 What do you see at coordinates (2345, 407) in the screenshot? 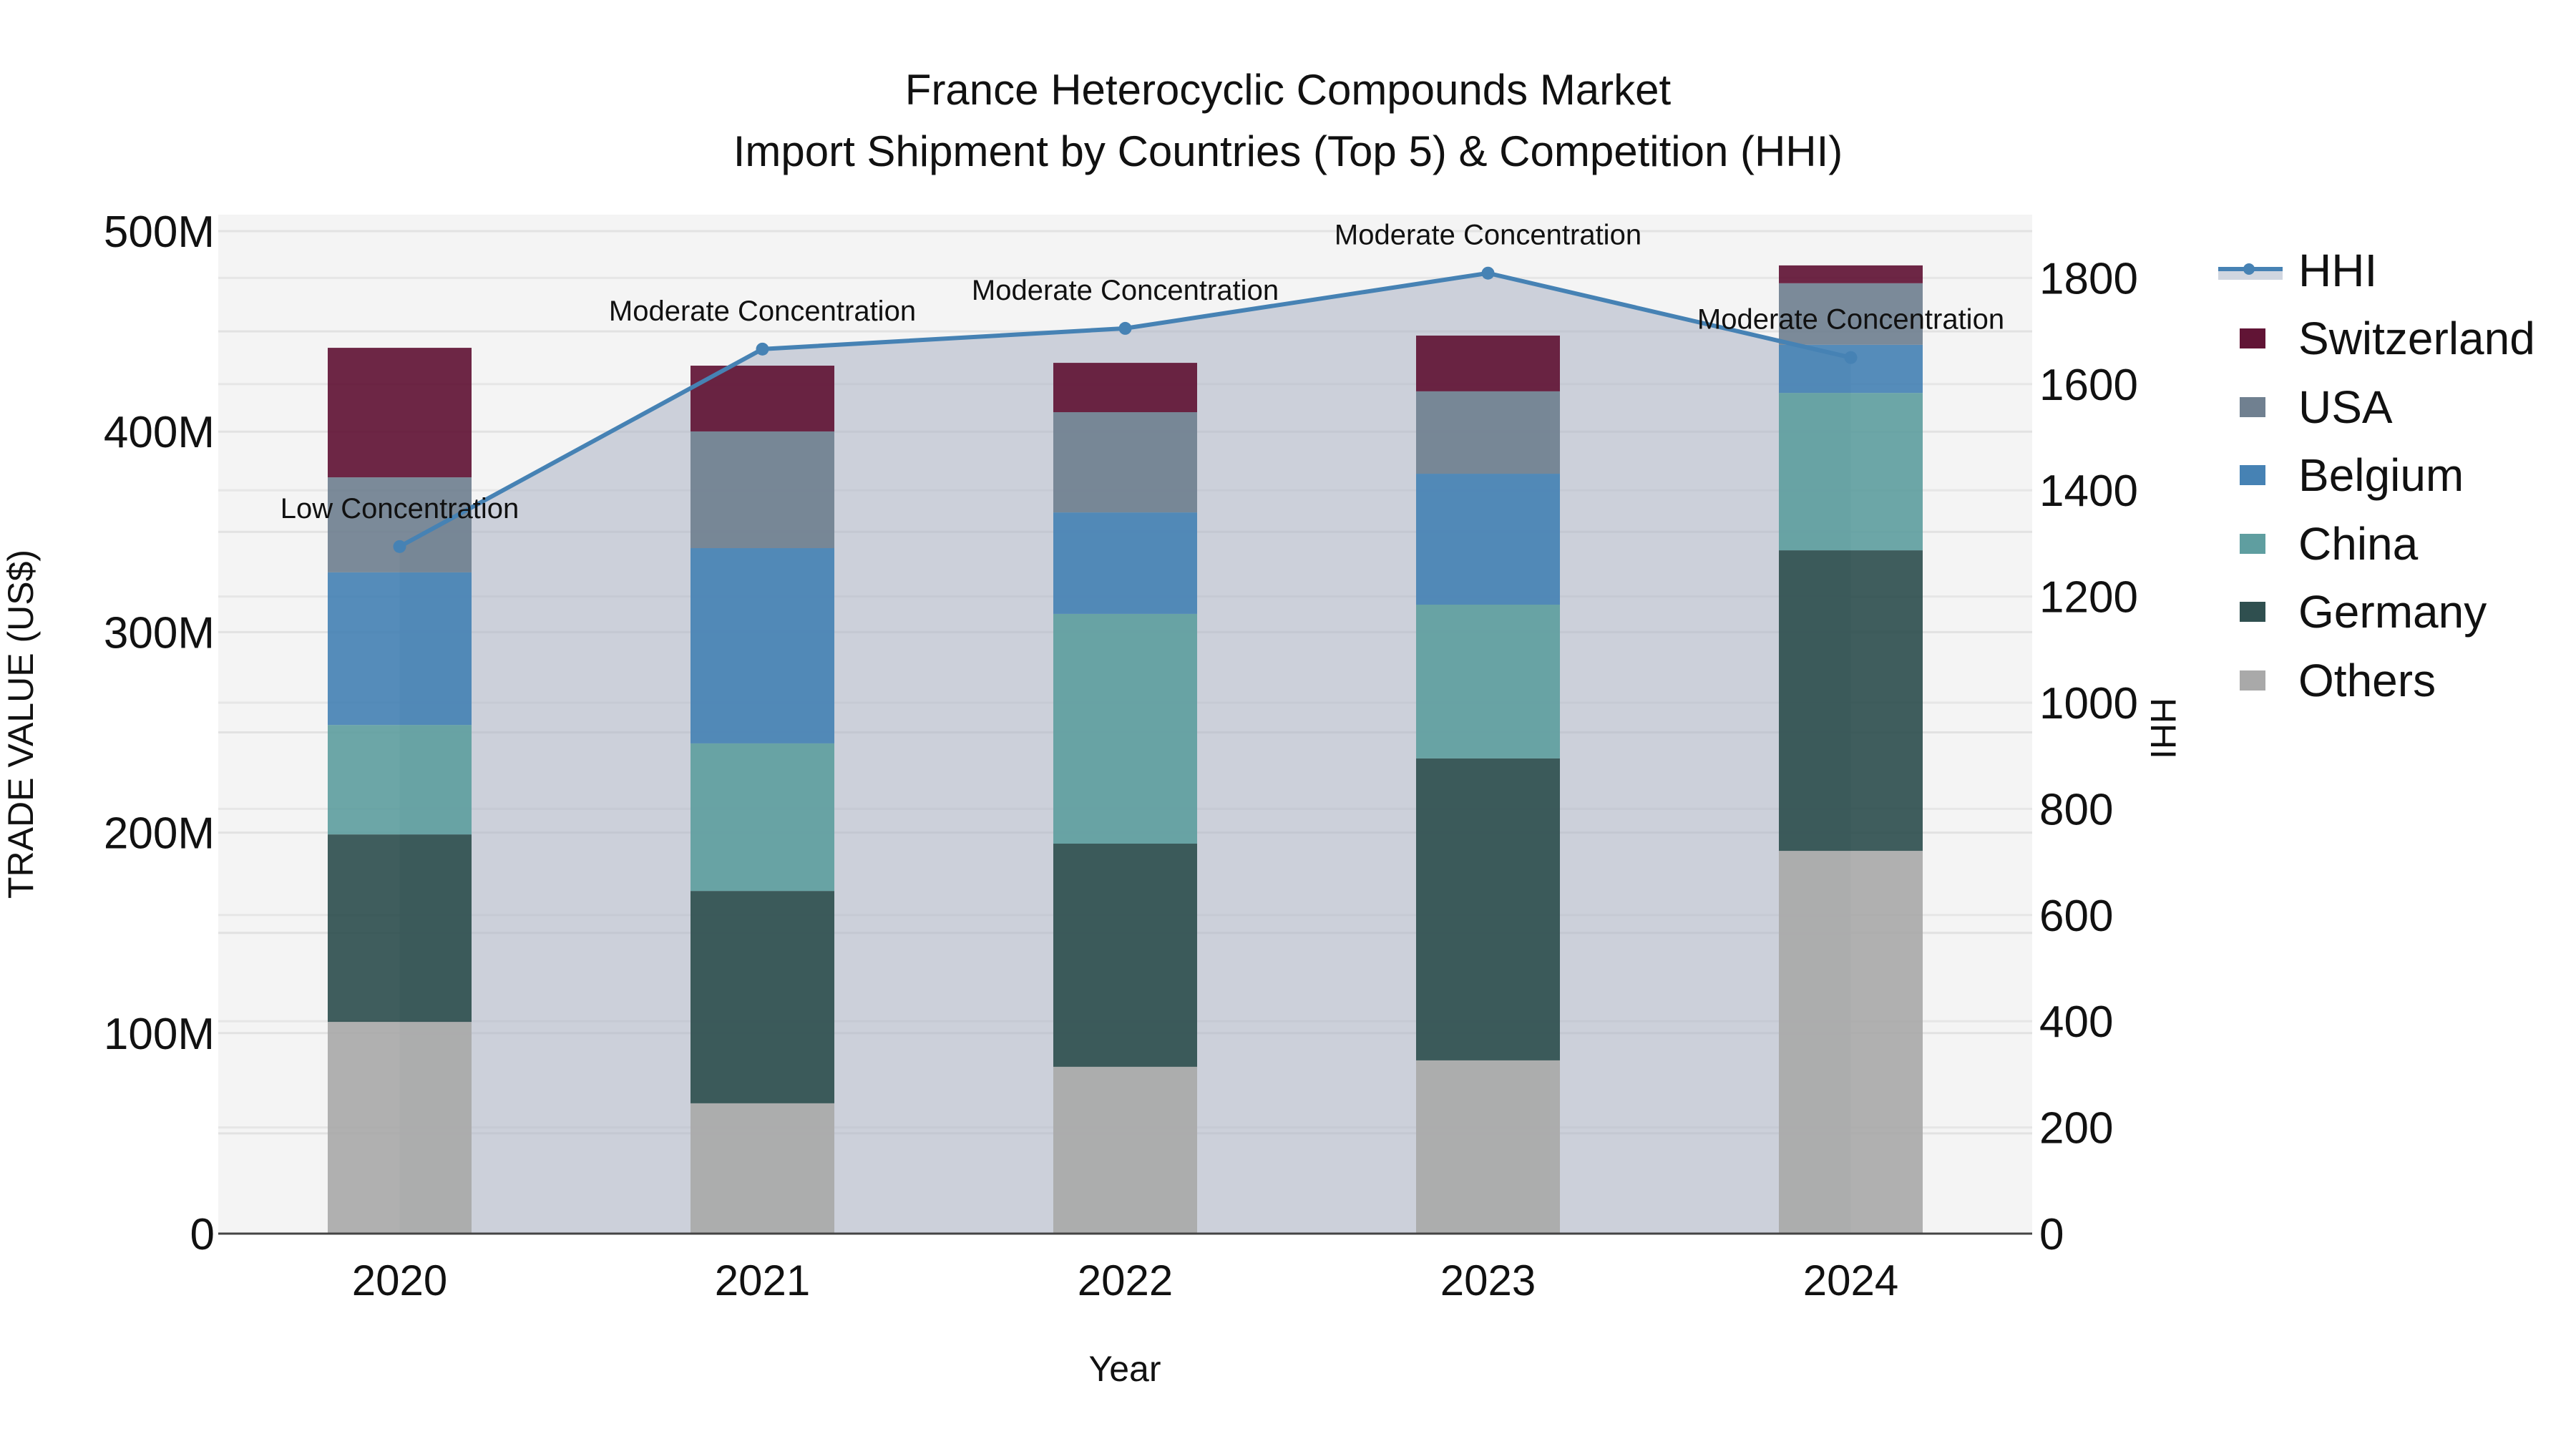
I see `legend-label: USA` at bounding box center [2345, 407].